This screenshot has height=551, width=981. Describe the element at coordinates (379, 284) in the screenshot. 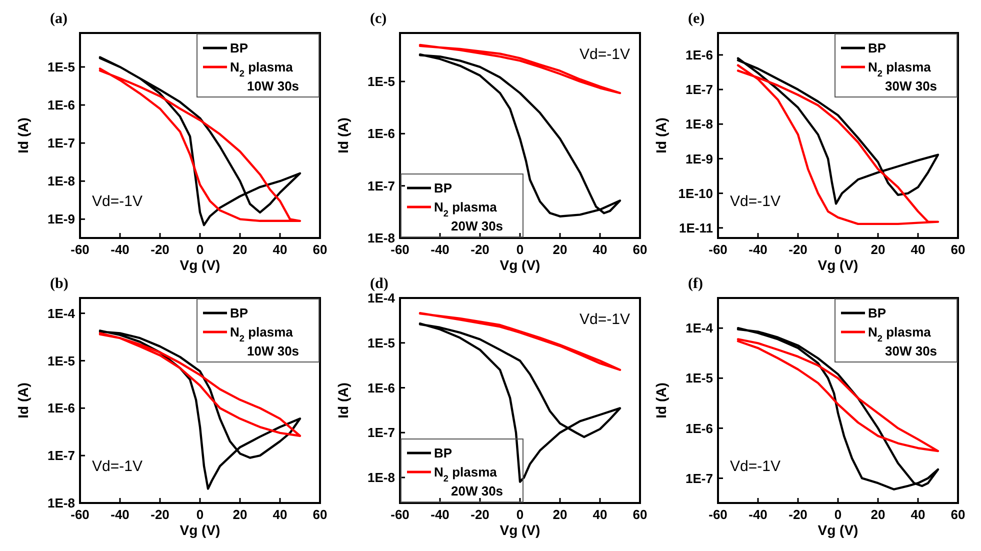

I see `chart-title: (d)` at that location.